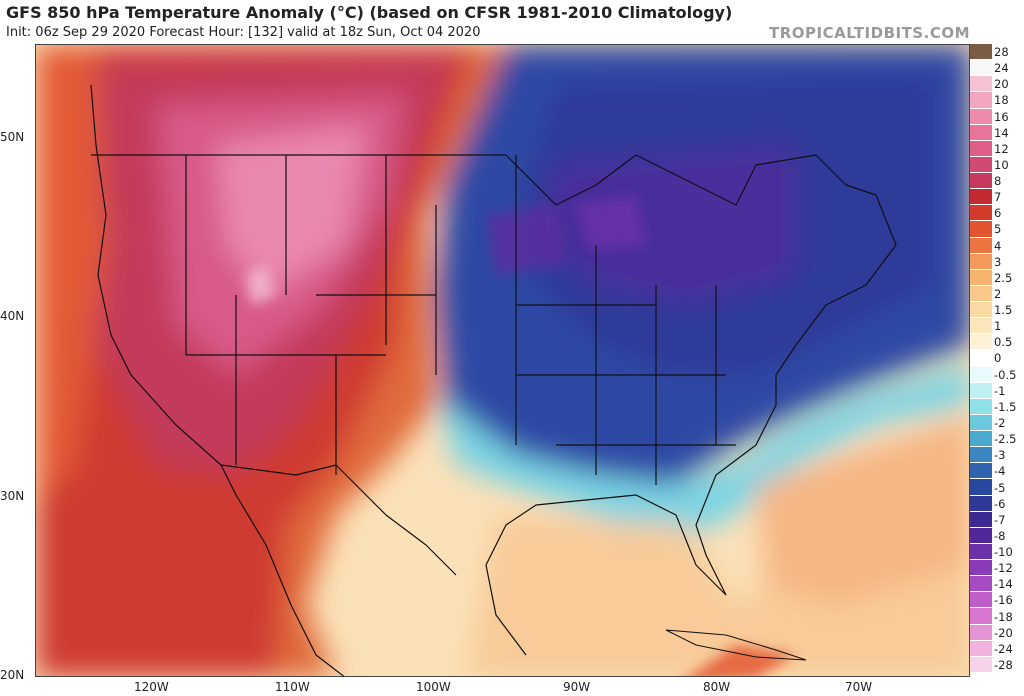  What do you see at coordinates (433, 687) in the screenshot?
I see `lon-label-100w: 100W` at bounding box center [433, 687].